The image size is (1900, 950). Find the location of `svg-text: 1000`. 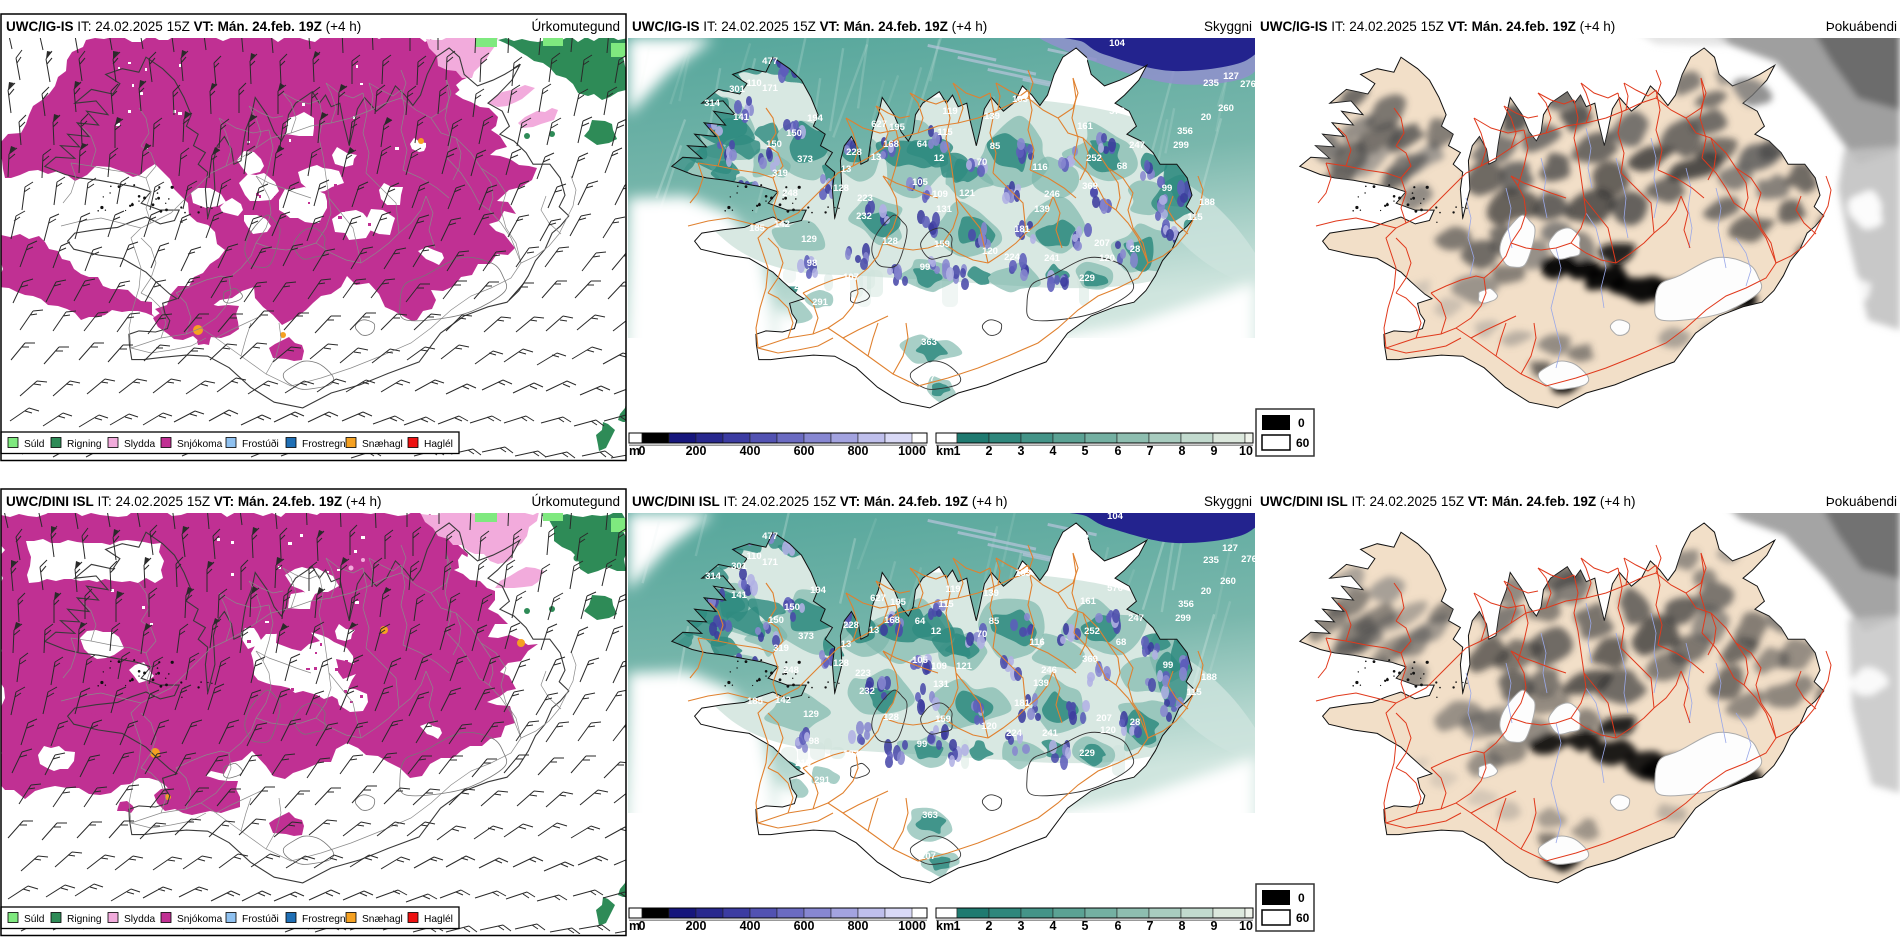

svg-text: 1000 is located at coordinates (912, 451).